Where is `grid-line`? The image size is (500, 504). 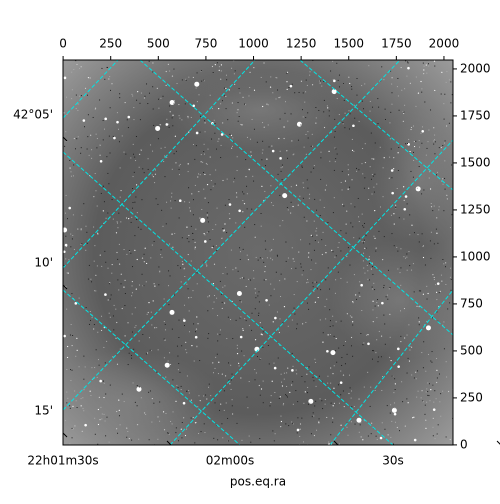 grid-line is located at coordinates (91, 89).